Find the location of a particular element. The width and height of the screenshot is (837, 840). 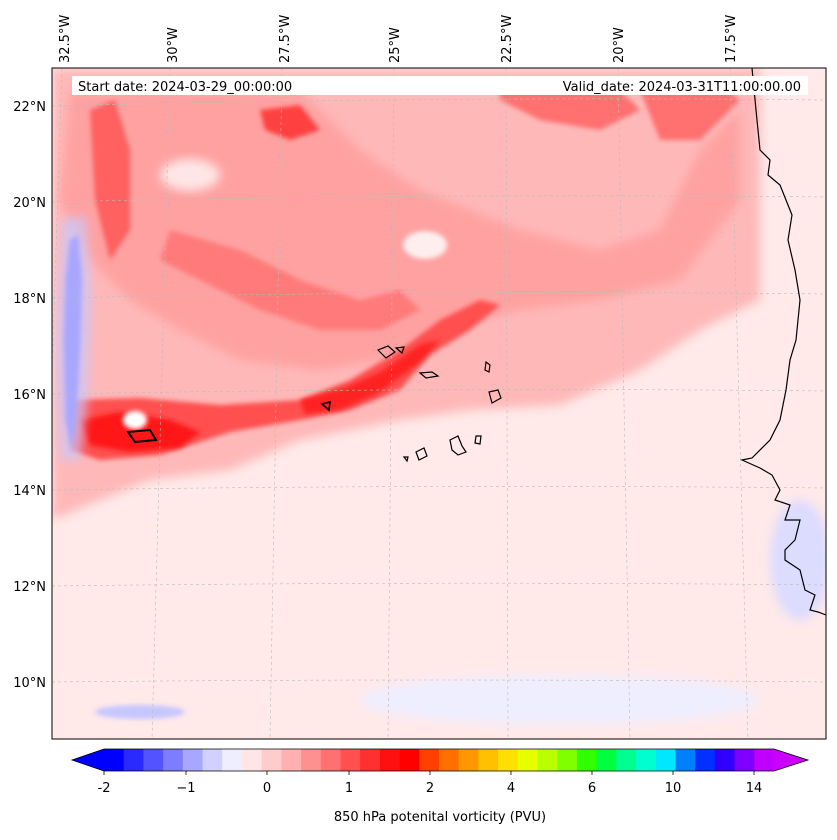

colorbar-tick-label: 10 is located at coordinates (673, 788).